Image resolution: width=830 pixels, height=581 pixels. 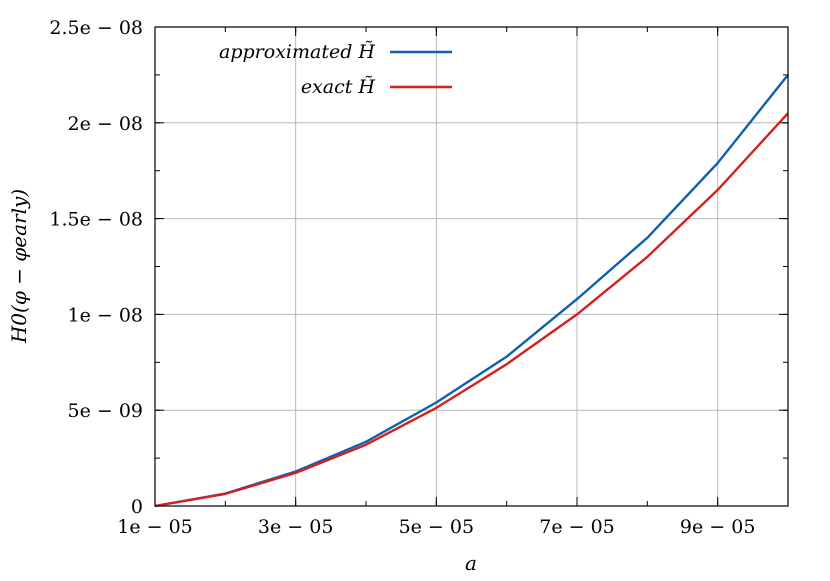 I want to click on y-tick-labels: 0 5e − 09 1e − 08 1.5e − 08 2e − 08 2.5e − 08, so click(x=96, y=267).